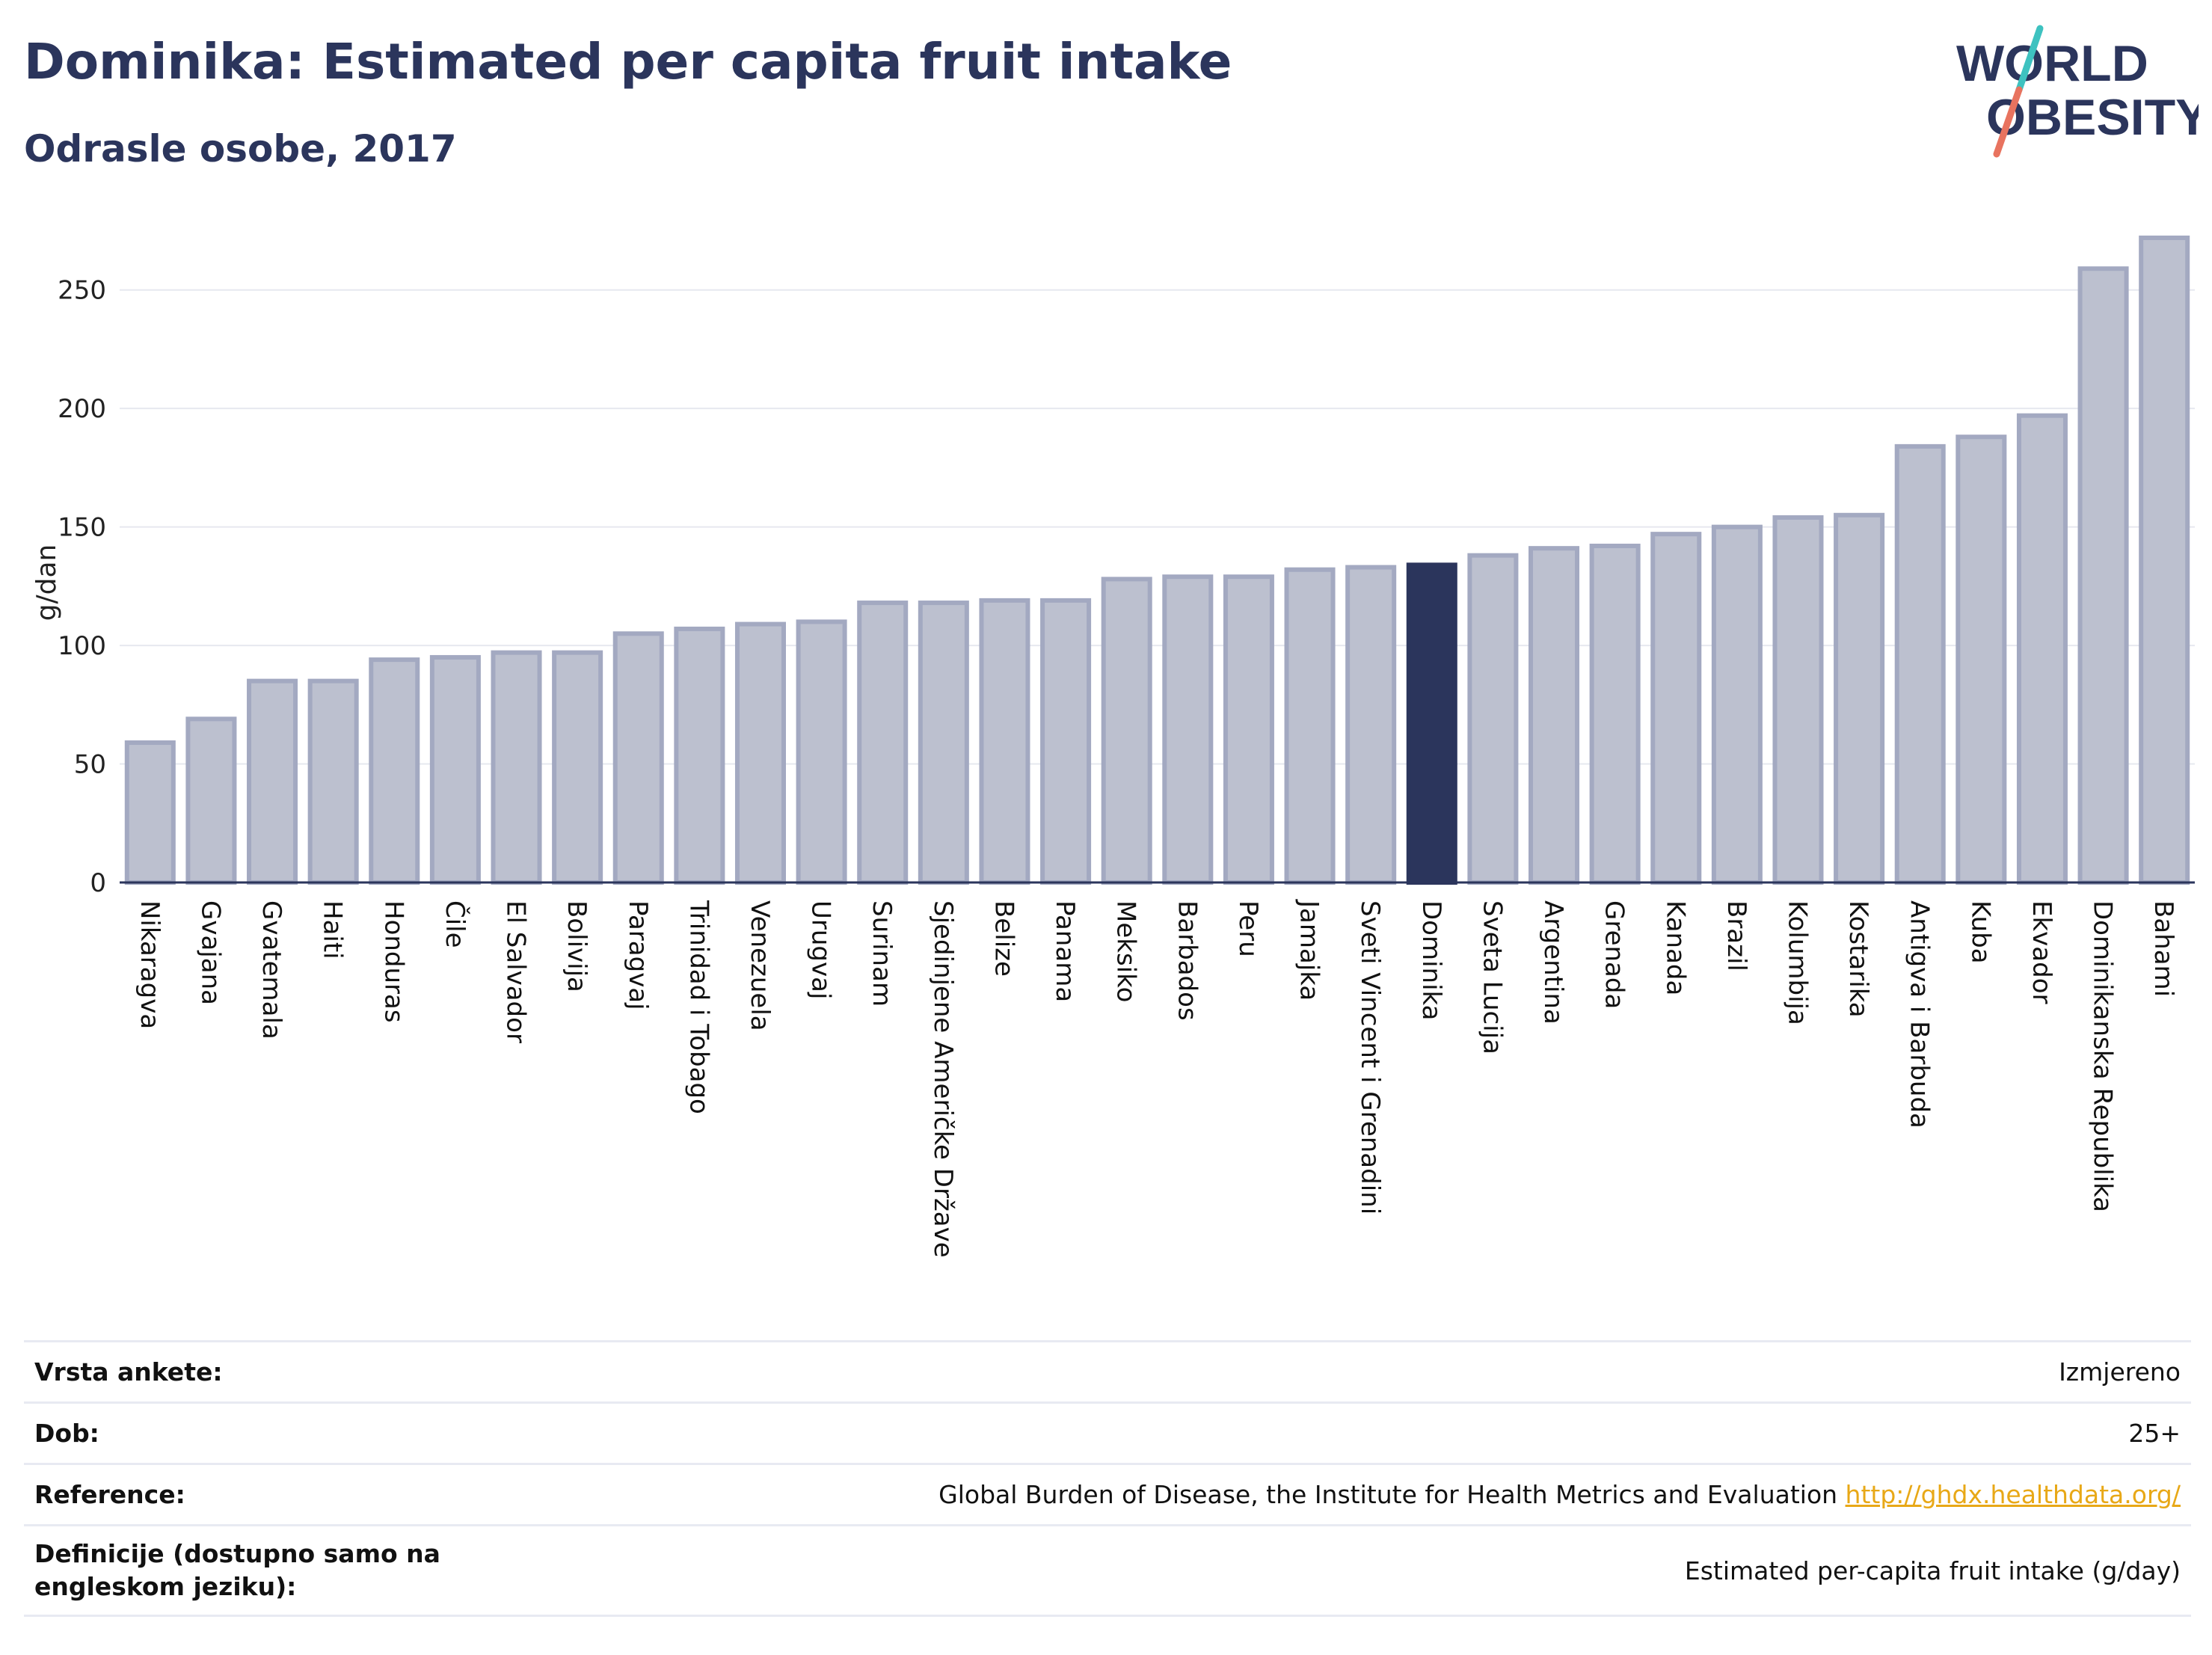 The height and width of the screenshot is (1655, 2212). I want to click on x-tick-label: Panama, so click(1065, 951).